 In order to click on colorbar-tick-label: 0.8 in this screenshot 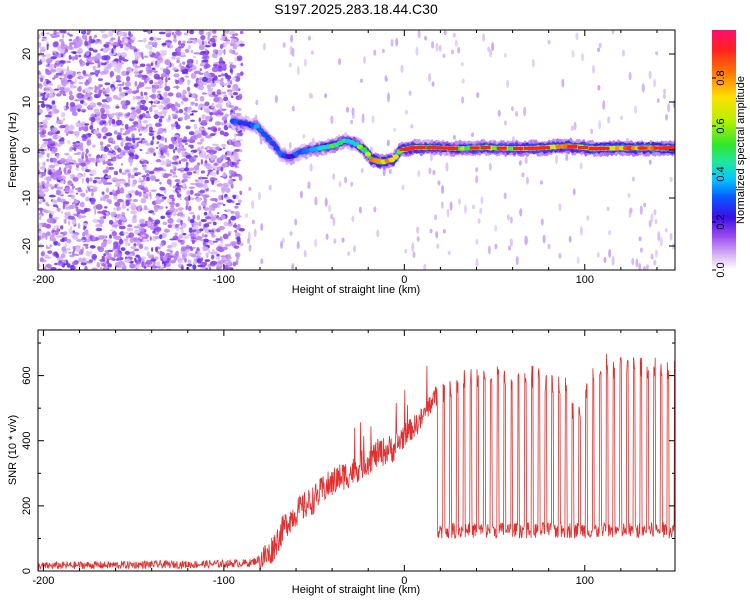, I will do `click(721, 77)`.